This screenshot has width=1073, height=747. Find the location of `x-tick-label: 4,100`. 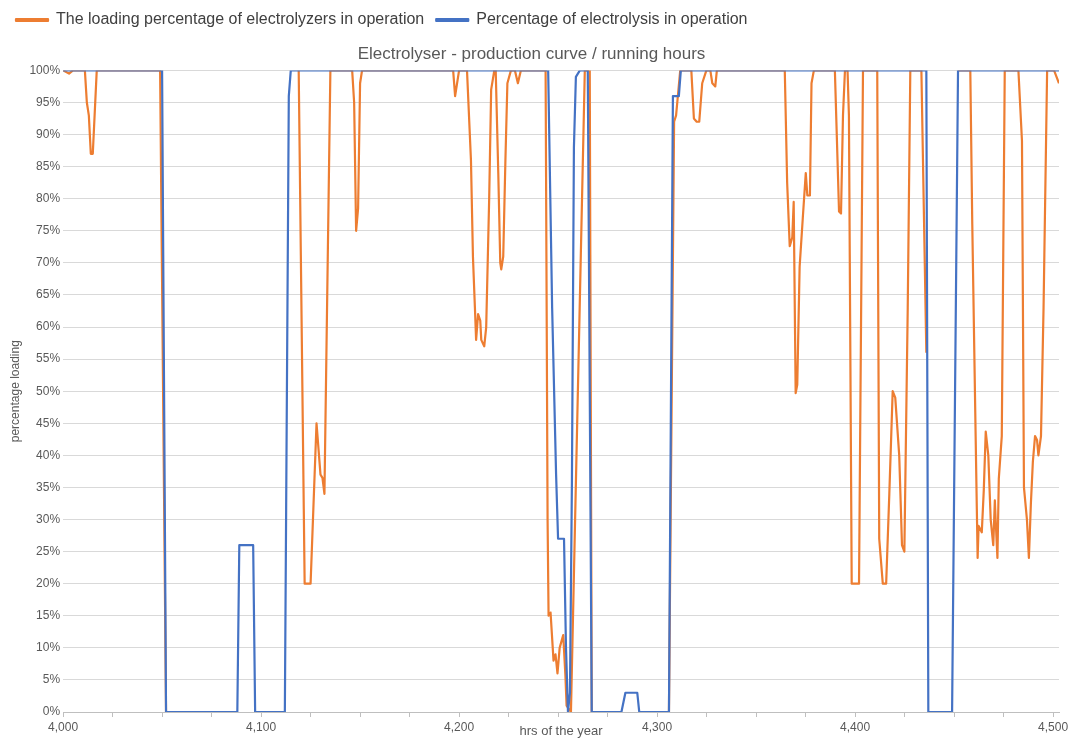

x-tick-label: 4,100 is located at coordinates (261, 726).